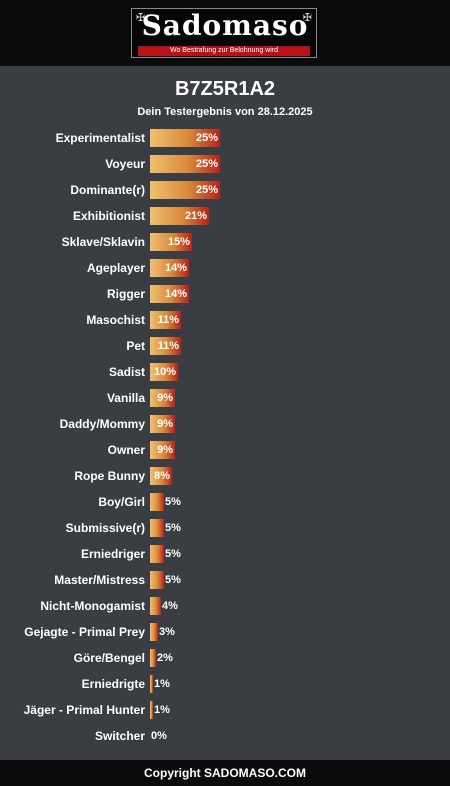 This screenshot has width=450, height=786. What do you see at coordinates (225, 684) in the screenshot?
I see `bar-row: Erniedrigte 1%` at bounding box center [225, 684].